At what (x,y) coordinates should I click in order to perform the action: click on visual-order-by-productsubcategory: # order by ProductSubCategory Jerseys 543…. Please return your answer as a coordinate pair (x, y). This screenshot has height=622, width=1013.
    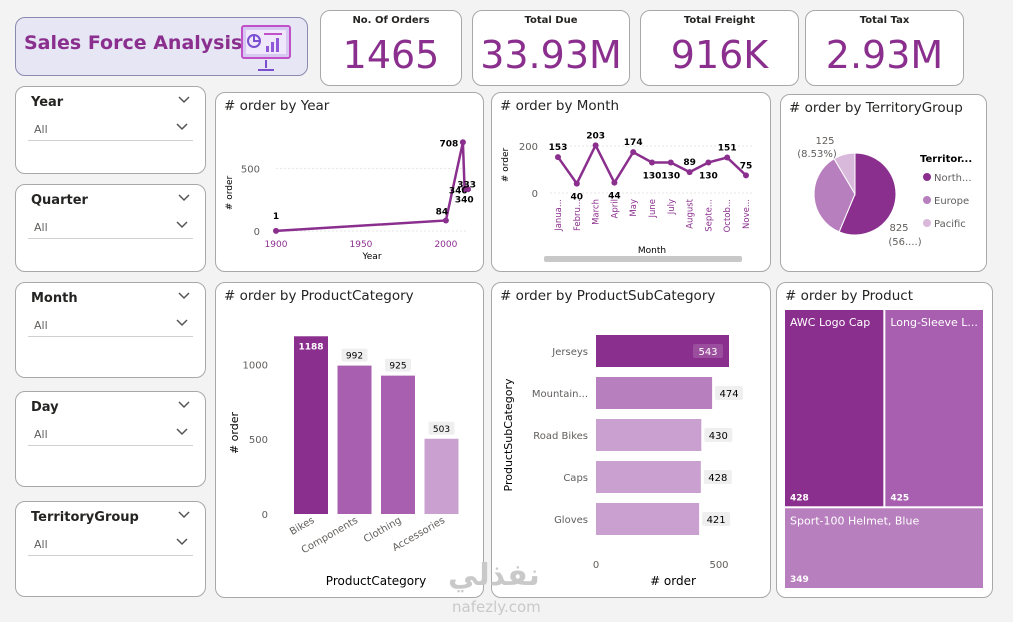
    Looking at the image, I should click on (631, 440).